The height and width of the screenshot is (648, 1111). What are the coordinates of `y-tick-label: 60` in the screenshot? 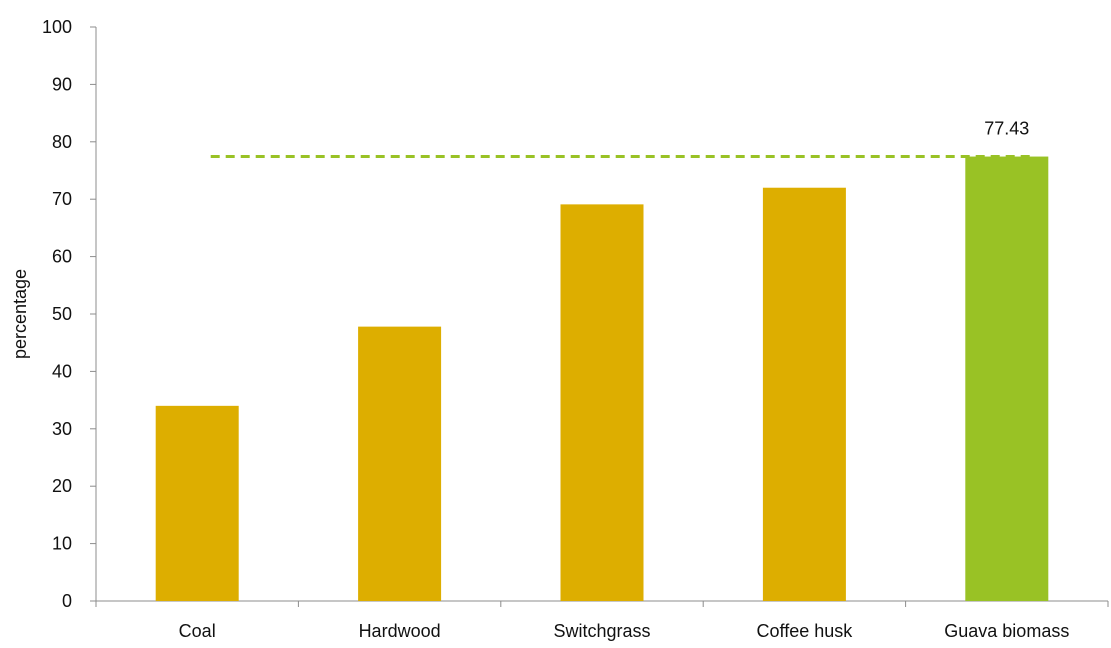 It's located at (62, 257).